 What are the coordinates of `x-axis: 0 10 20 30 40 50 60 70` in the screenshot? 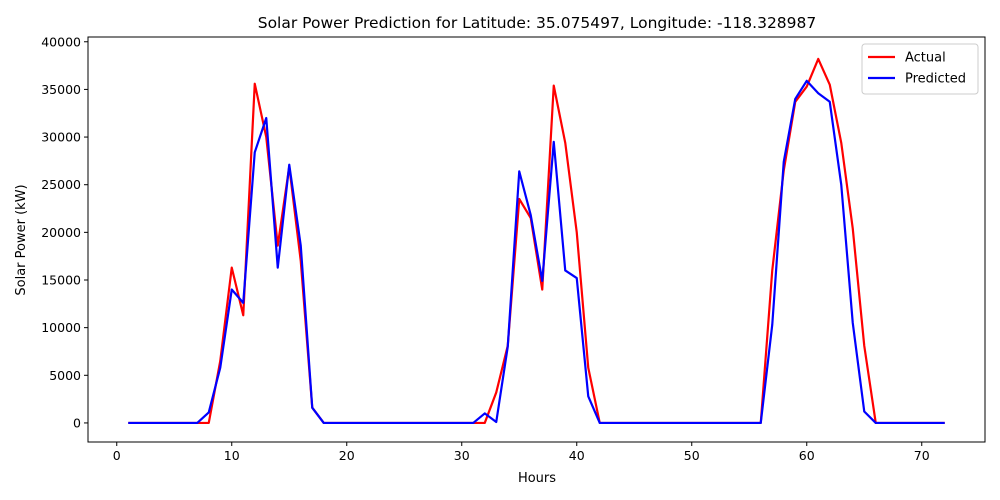 It's located at (521, 452).